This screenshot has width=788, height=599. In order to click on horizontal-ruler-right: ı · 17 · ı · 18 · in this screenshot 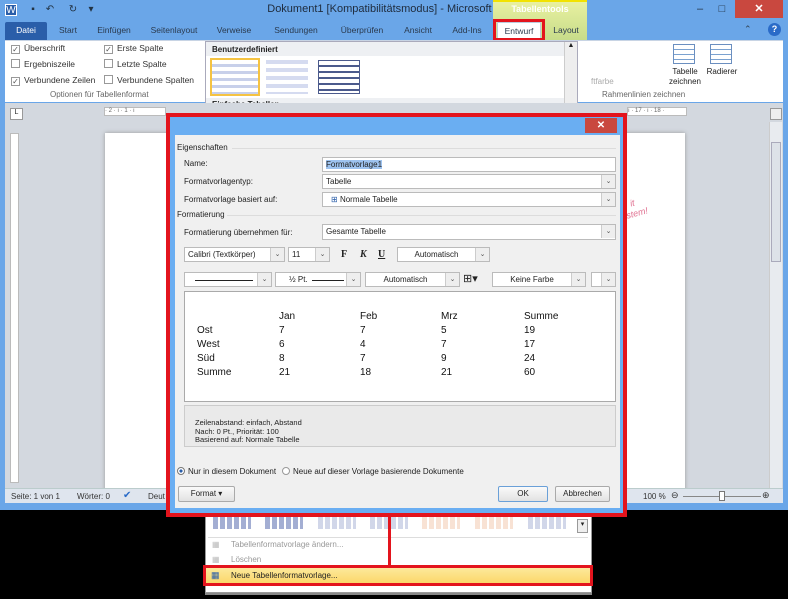, I will do `click(657, 111)`.